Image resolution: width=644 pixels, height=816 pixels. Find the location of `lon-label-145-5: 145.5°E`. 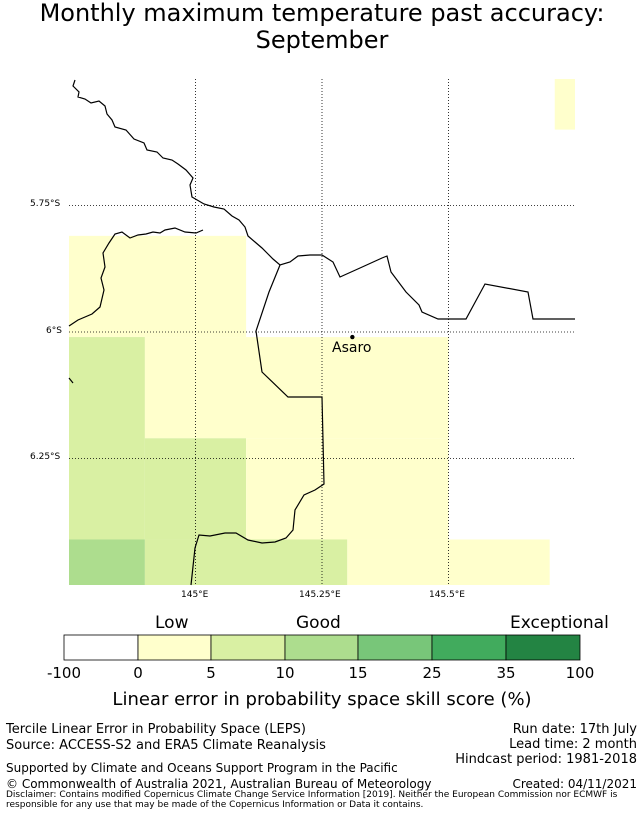

lon-label-145-5: 145.5°E is located at coordinates (447, 595).